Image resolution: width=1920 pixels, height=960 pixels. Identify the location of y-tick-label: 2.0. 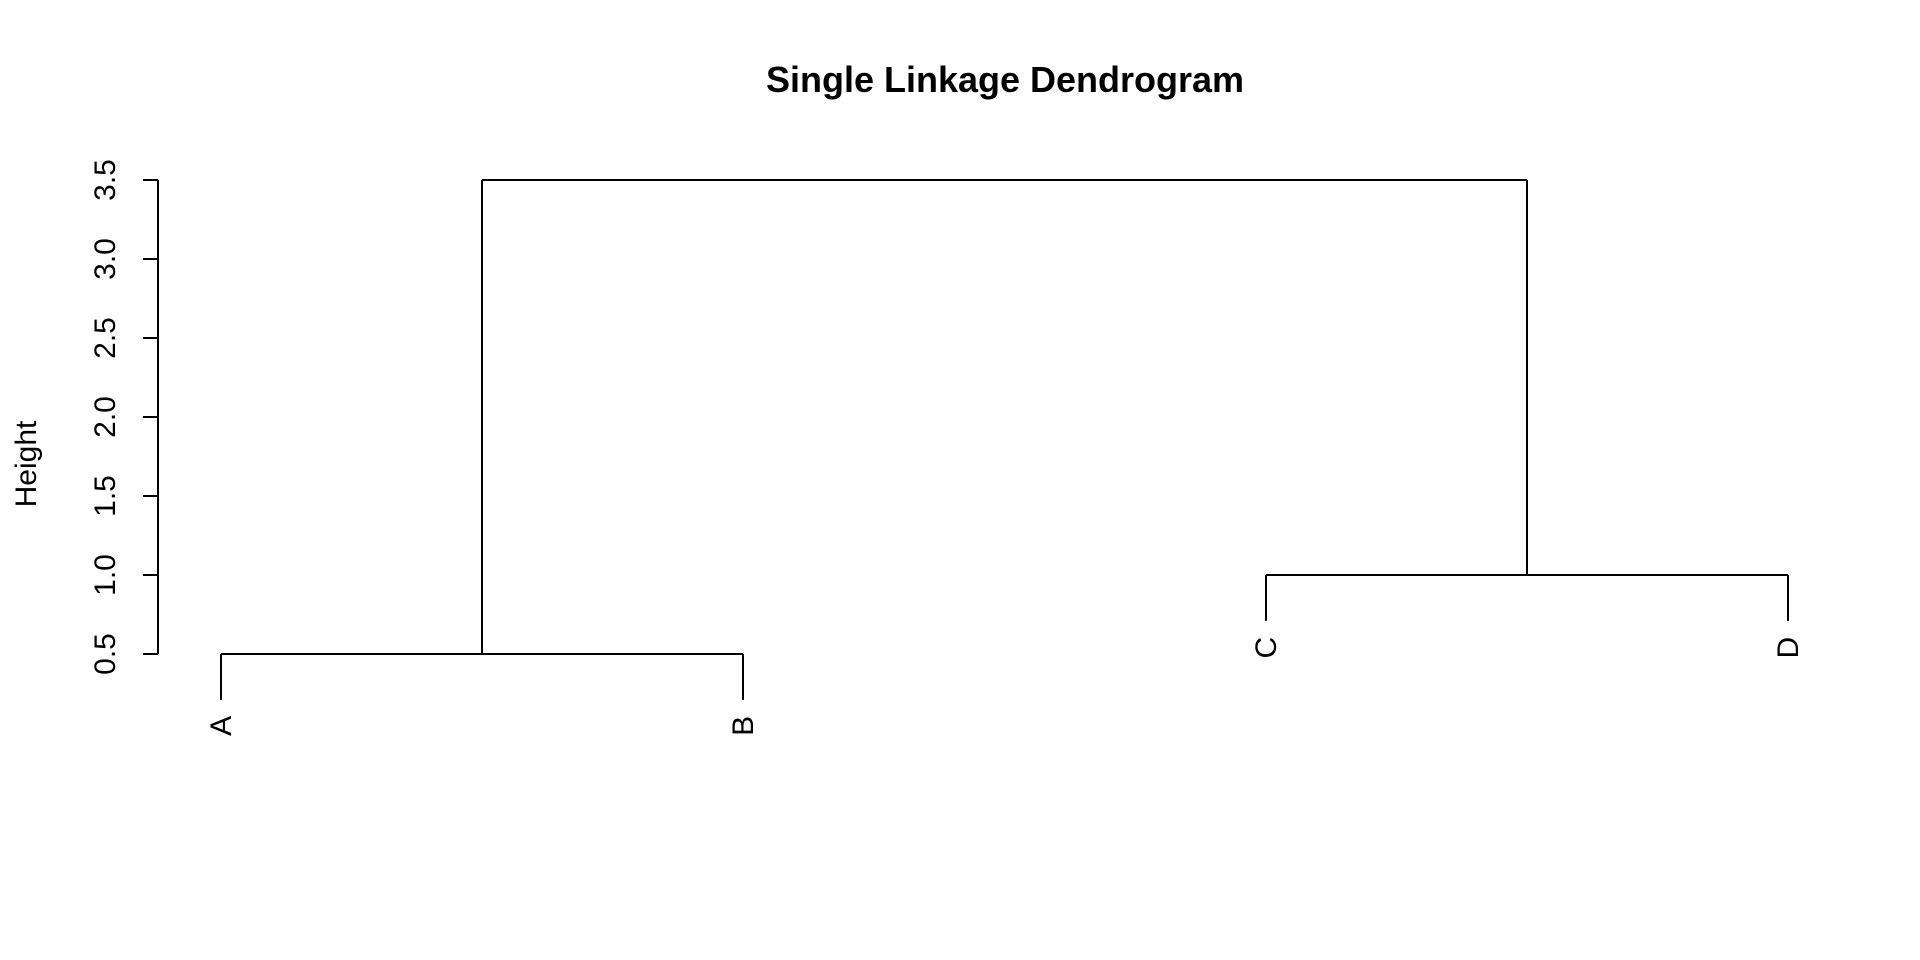
(105, 417).